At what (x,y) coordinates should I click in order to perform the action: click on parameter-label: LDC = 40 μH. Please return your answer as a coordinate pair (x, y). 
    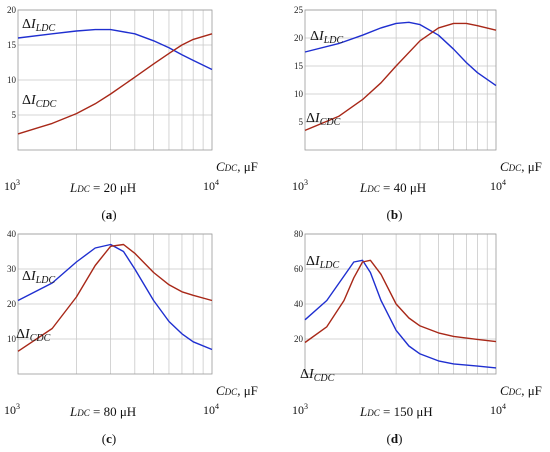
    Looking at the image, I should click on (392, 187).